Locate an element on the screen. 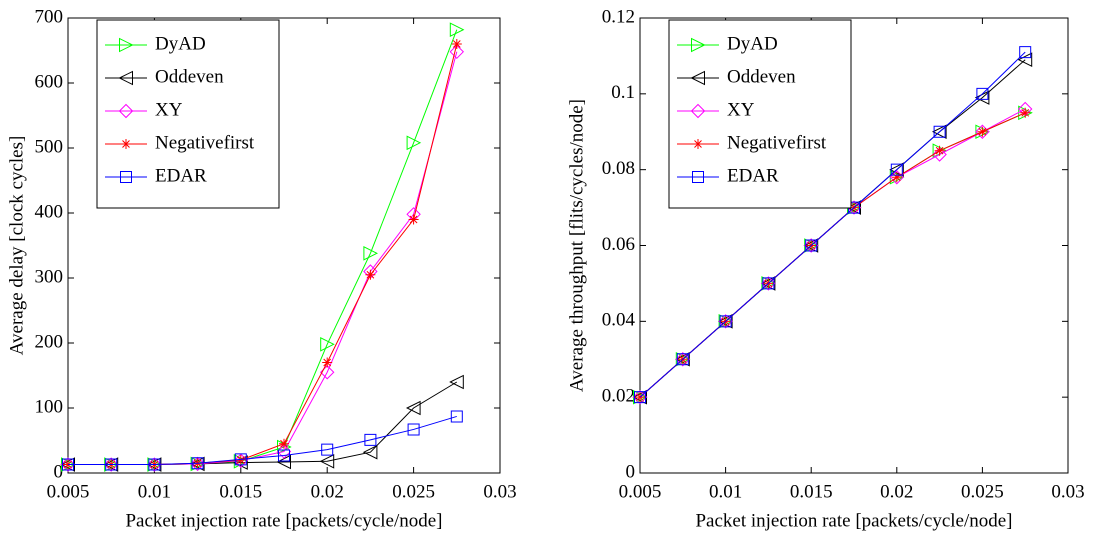 This screenshot has height=539, width=1099. x-tick-label: 0.01 is located at coordinates (725, 491).